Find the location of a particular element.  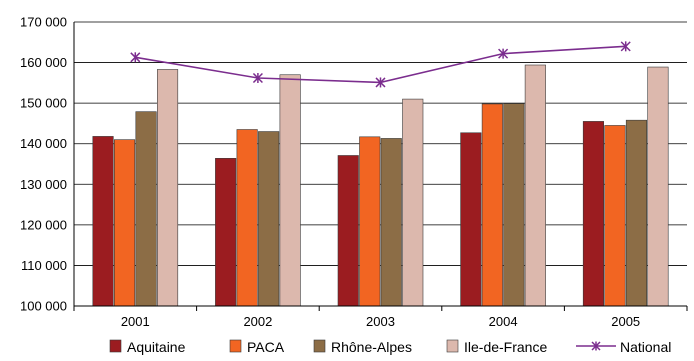

bar-ile-de-france-2004 is located at coordinates (535, 185).